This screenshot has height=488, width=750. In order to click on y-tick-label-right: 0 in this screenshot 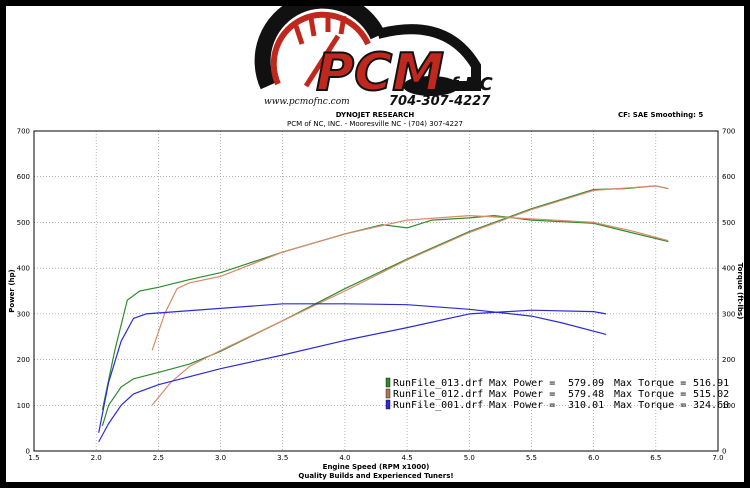, I will do `click(724, 452)`.